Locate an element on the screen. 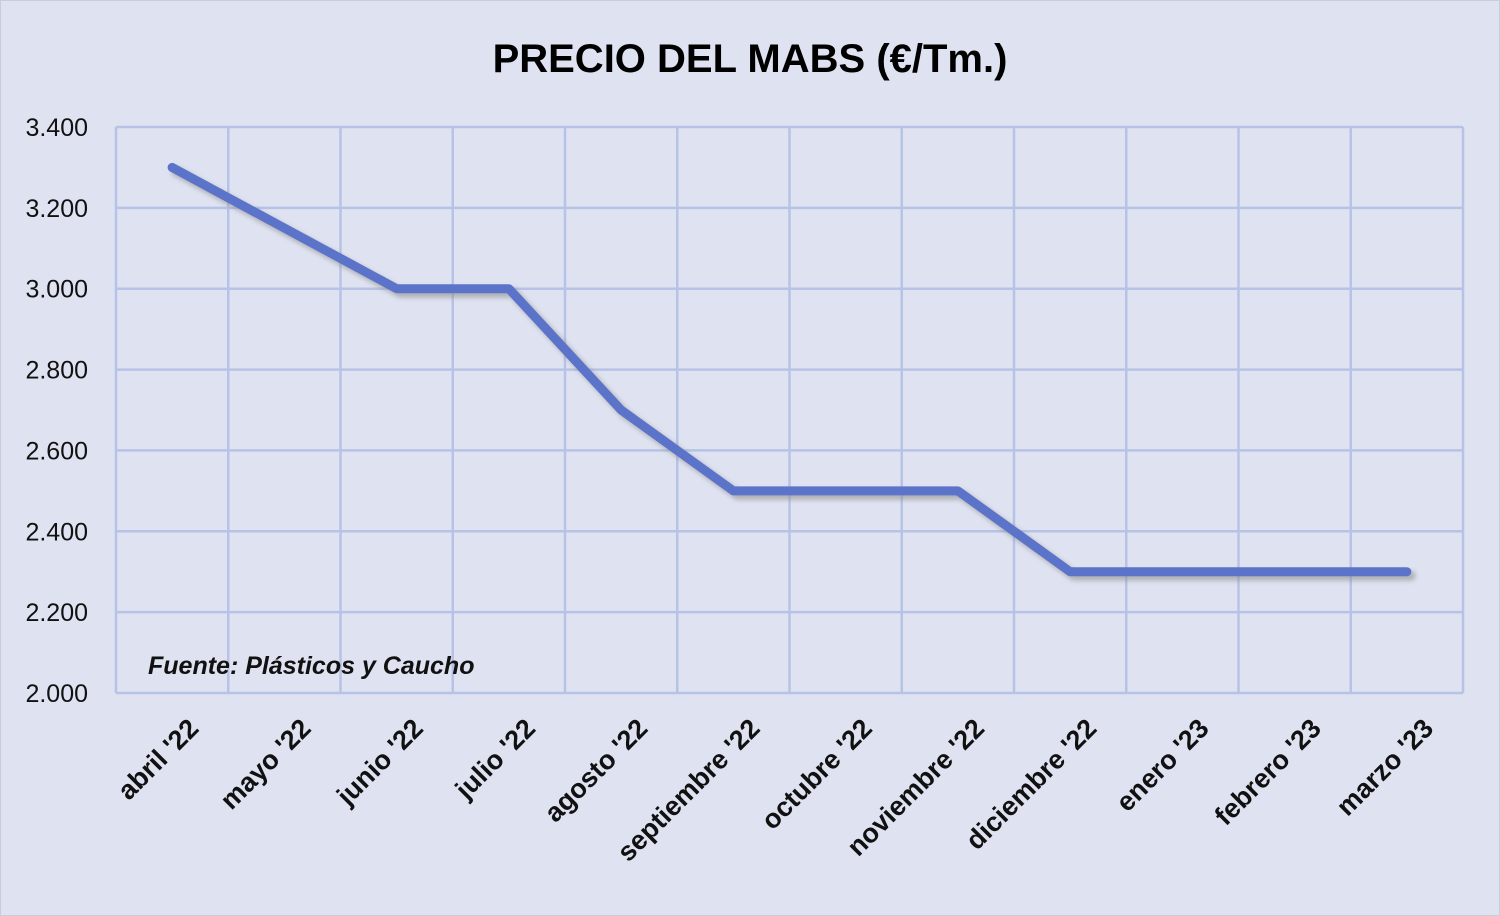 Image resolution: width=1500 pixels, height=916 pixels. y-tick-label: 2.600 is located at coordinates (56, 451).